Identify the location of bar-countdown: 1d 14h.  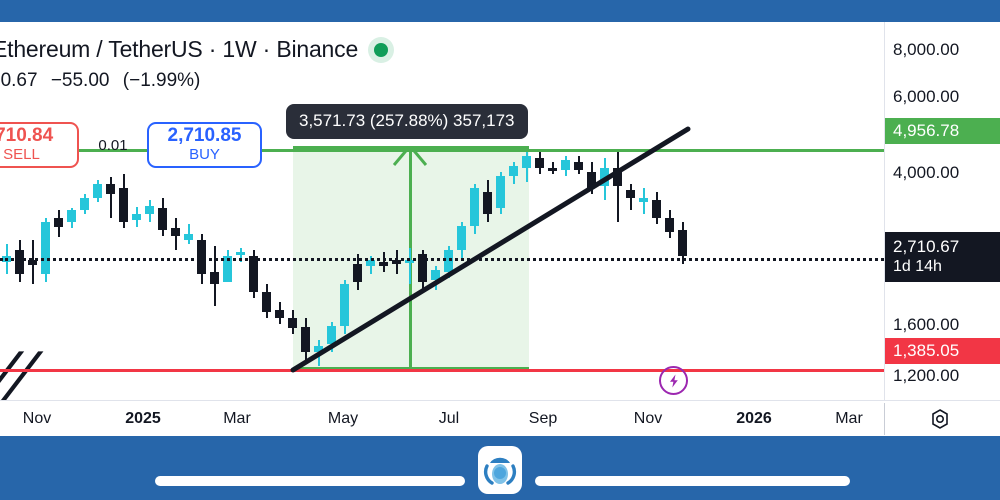
(917, 267).